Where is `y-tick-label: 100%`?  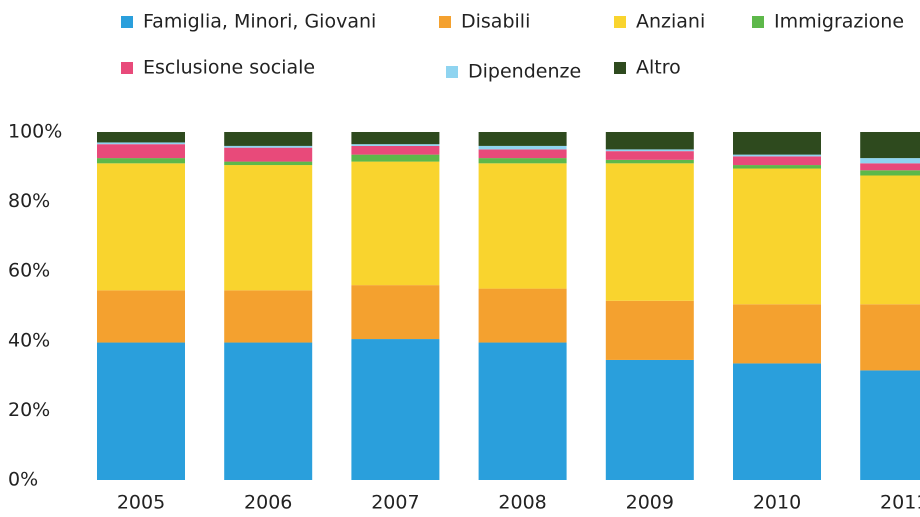 y-tick-label: 100% is located at coordinates (35, 132).